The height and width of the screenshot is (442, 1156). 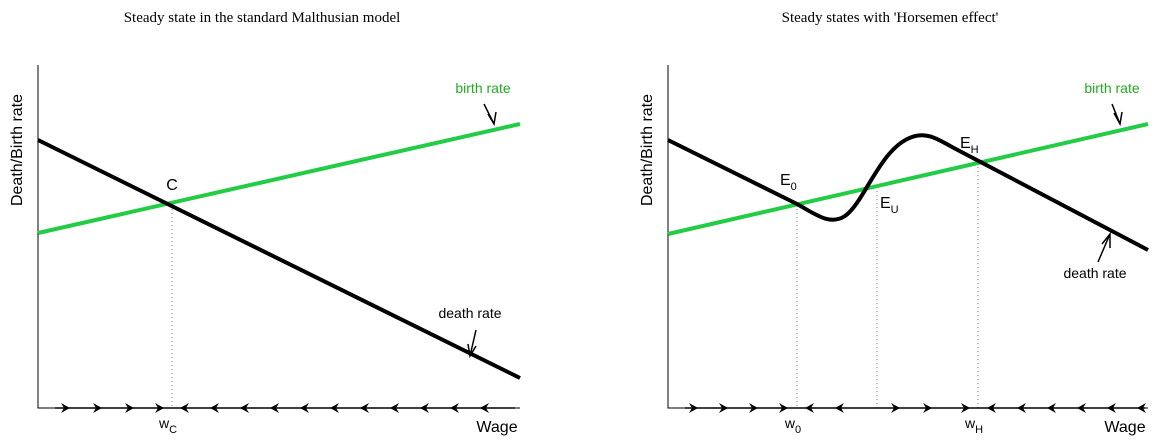 I want to click on wage-label: wC, so click(x=167, y=425).